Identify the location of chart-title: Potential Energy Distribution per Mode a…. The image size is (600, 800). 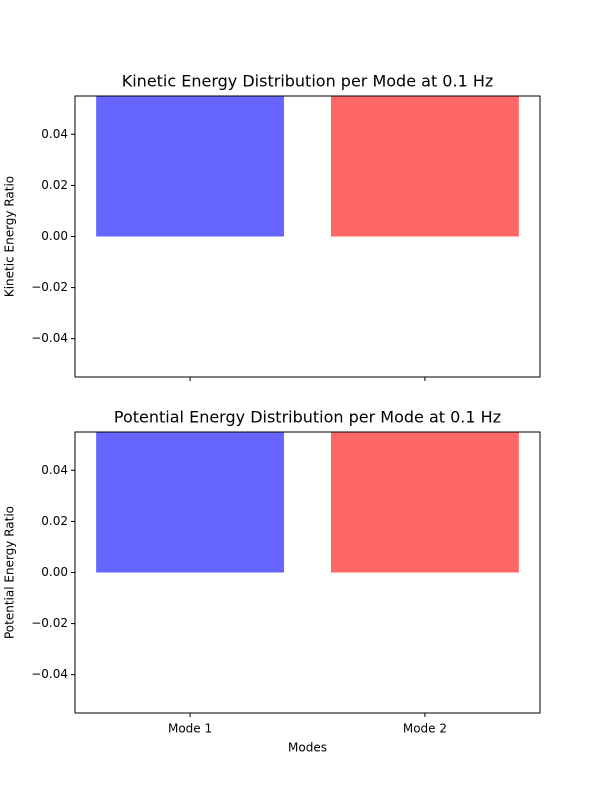
(307, 417).